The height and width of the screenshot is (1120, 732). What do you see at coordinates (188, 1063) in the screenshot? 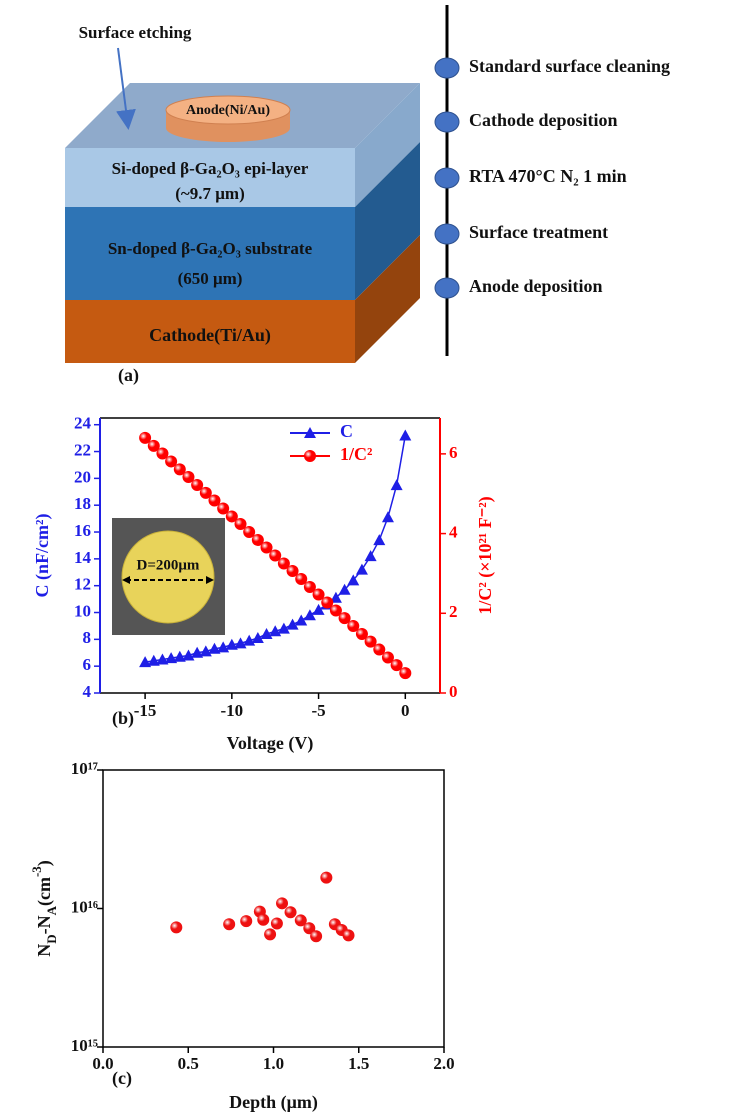
I see `x-tick-label: 0.5` at bounding box center [188, 1063].